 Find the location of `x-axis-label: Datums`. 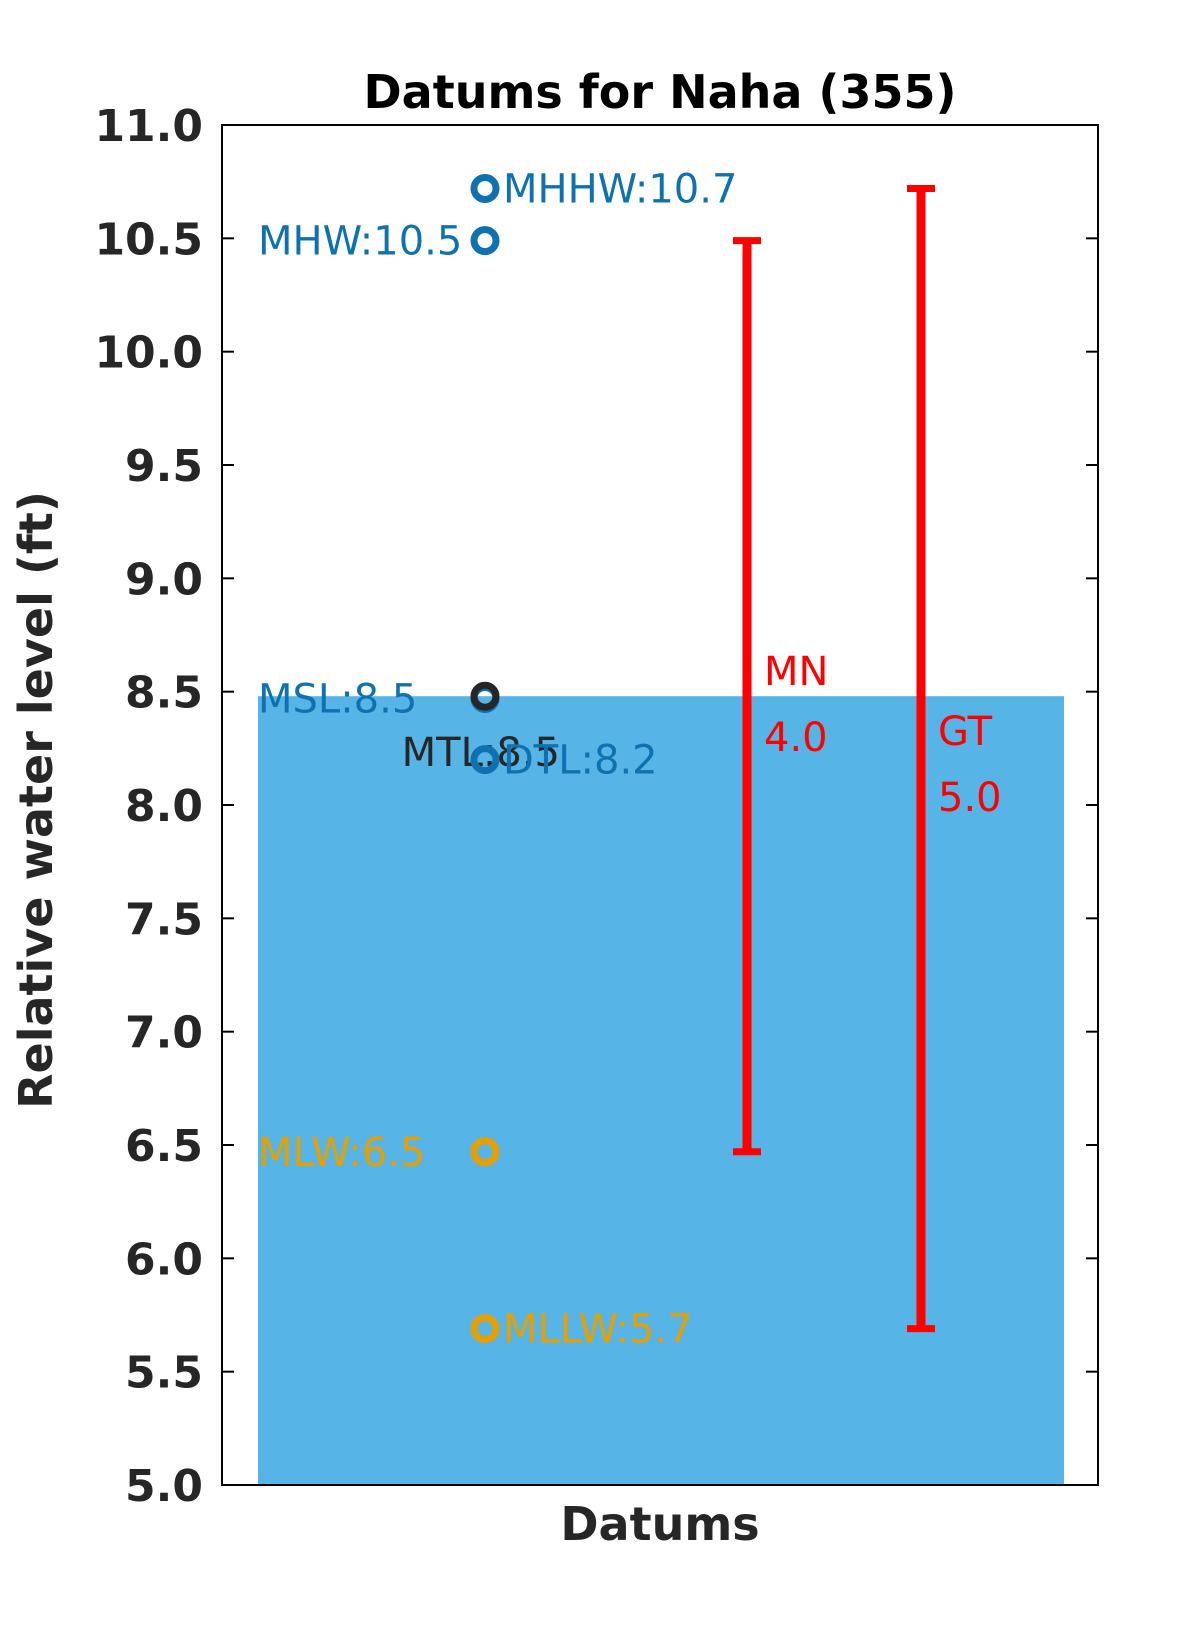

x-axis-label: Datums is located at coordinates (659, 1524).